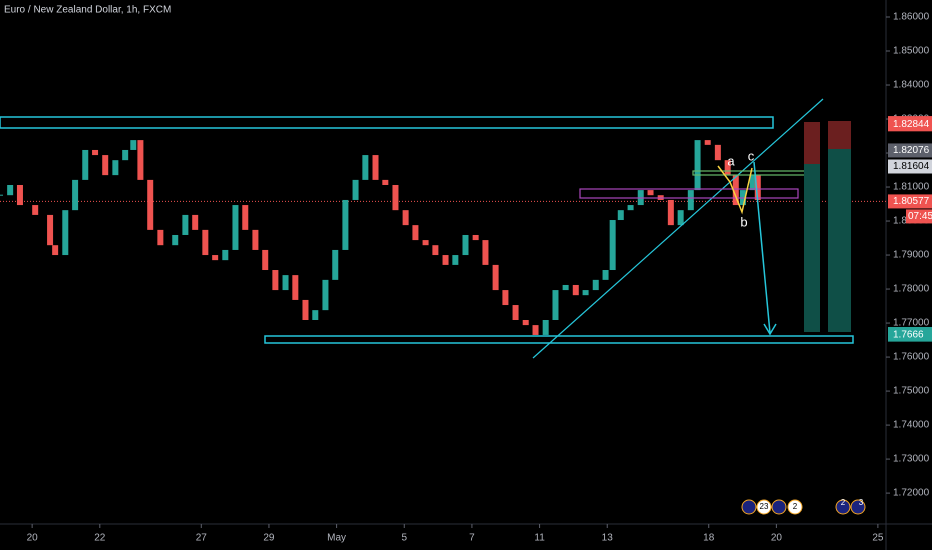 Image resolution: width=932 pixels, height=550 pixels. I want to click on price-label: 1.81604, so click(911, 166).